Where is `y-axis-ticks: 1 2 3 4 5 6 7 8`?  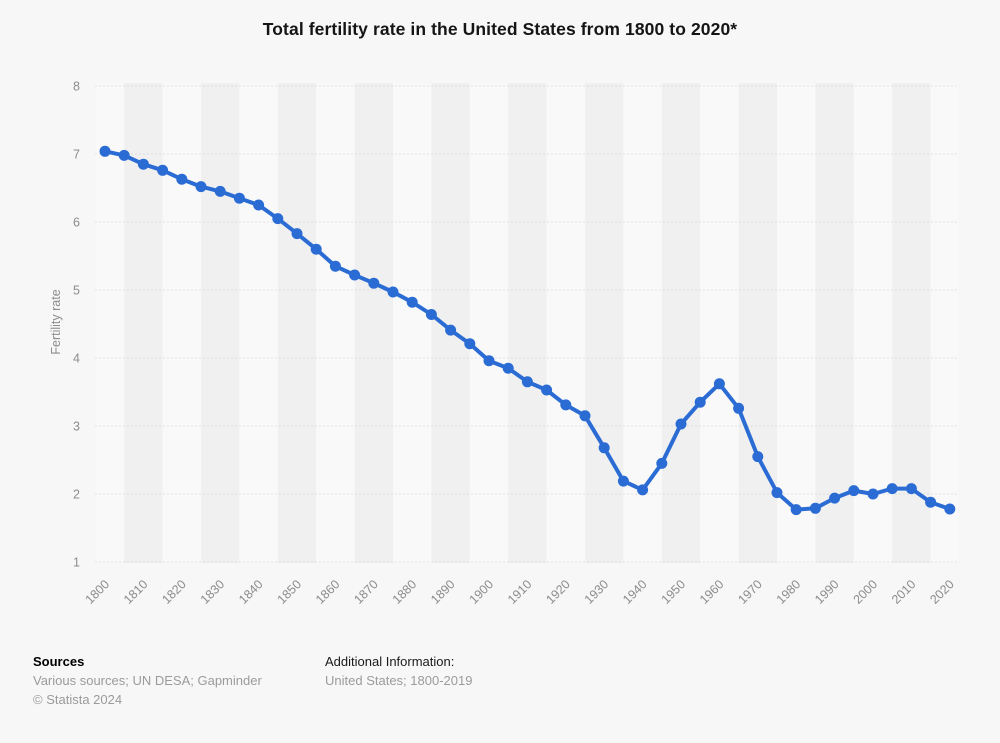
y-axis-ticks: 1 2 3 4 5 6 7 8 is located at coordinates (76, 325).